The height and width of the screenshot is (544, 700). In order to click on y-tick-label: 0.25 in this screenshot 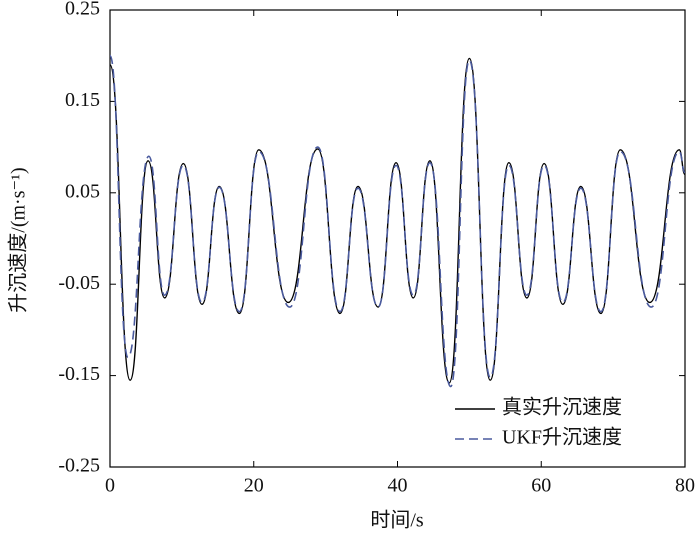, I will do `click(82, 10)`.